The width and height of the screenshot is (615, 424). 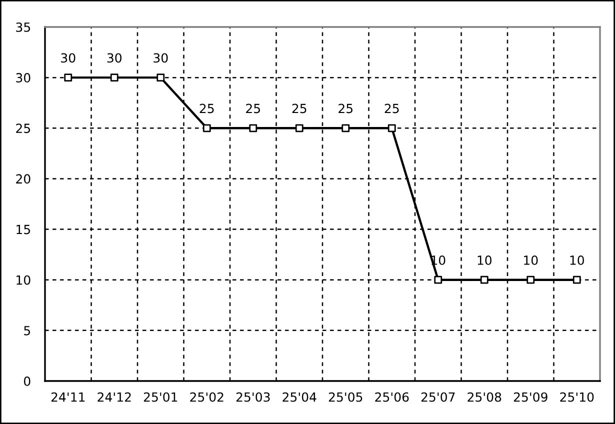 I want to click on x-tick-label: 24'12, so click(x=114, y=397).